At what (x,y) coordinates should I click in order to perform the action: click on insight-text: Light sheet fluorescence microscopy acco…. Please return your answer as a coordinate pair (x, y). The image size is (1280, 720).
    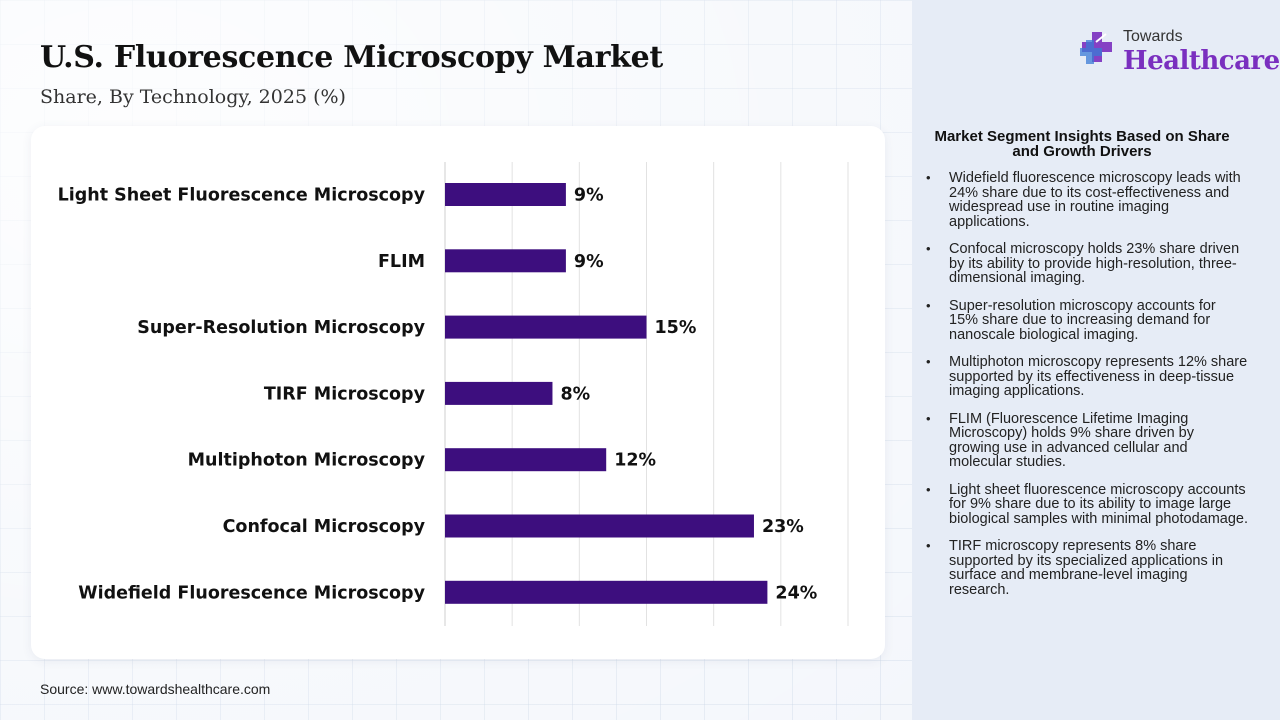
    Looking at the image, I should click on (1099, 504).